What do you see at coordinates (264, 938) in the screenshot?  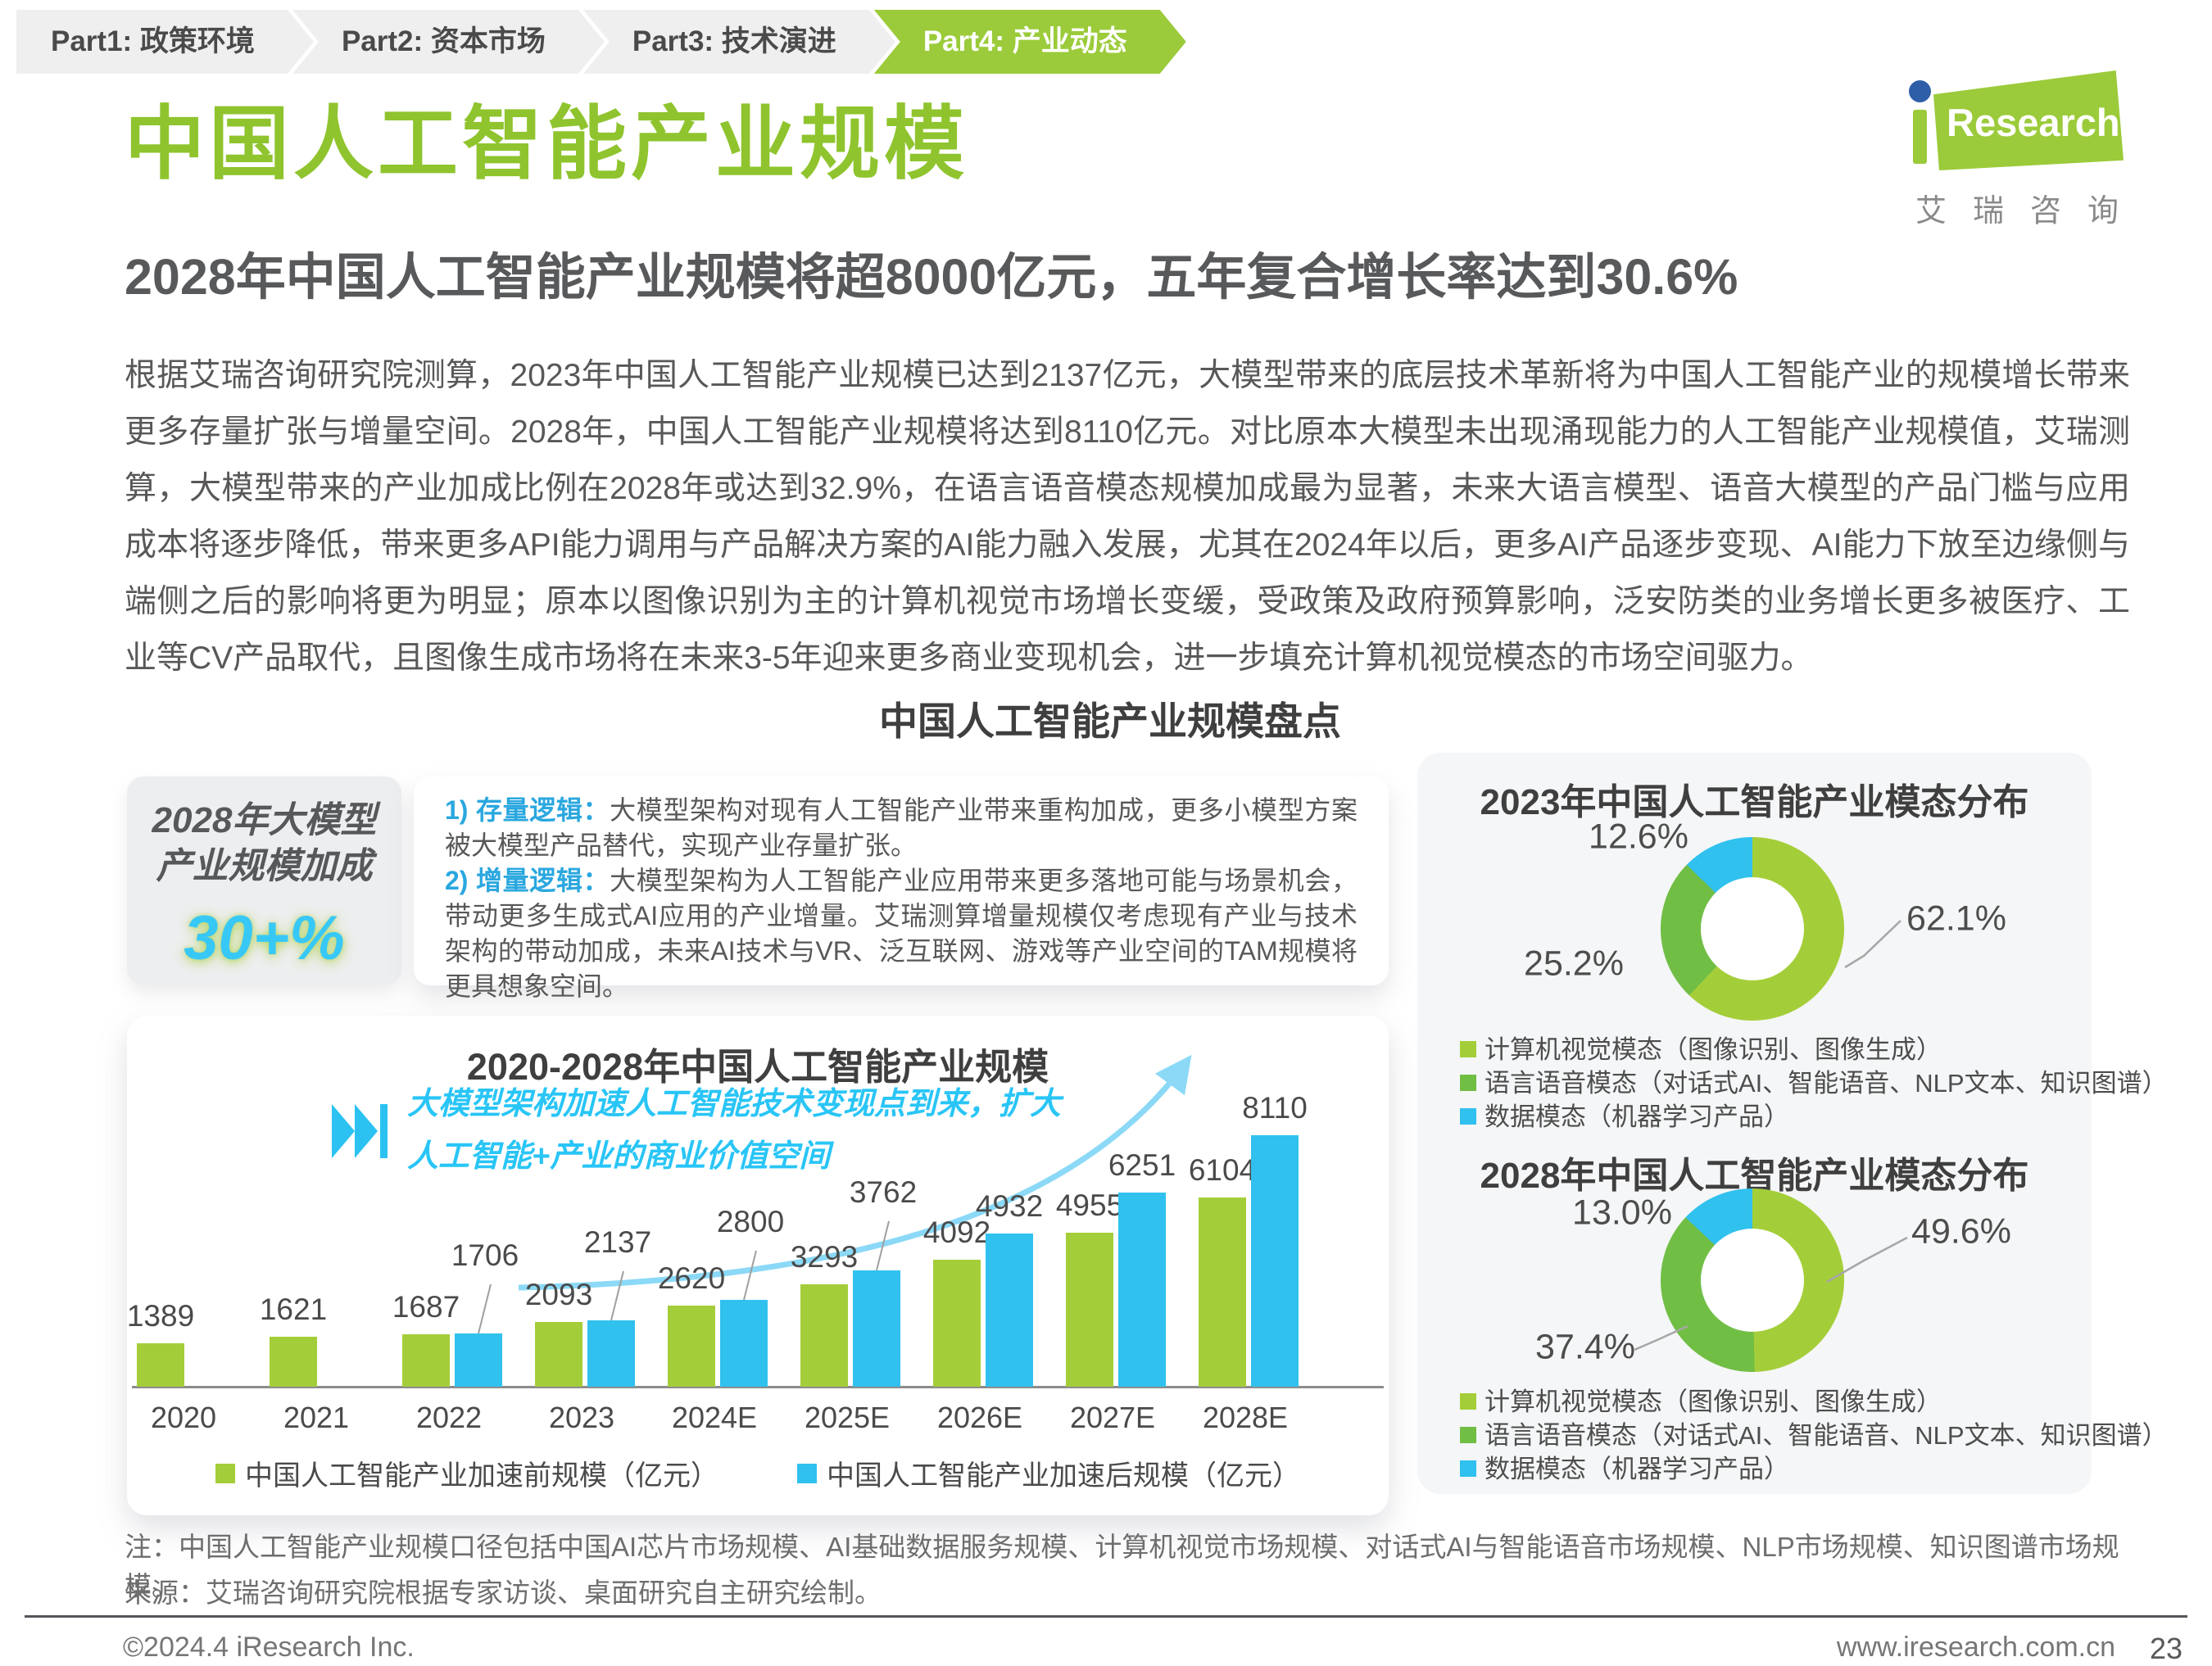 I see `highlight-value: 30+%` at bounding box center [264, 938].